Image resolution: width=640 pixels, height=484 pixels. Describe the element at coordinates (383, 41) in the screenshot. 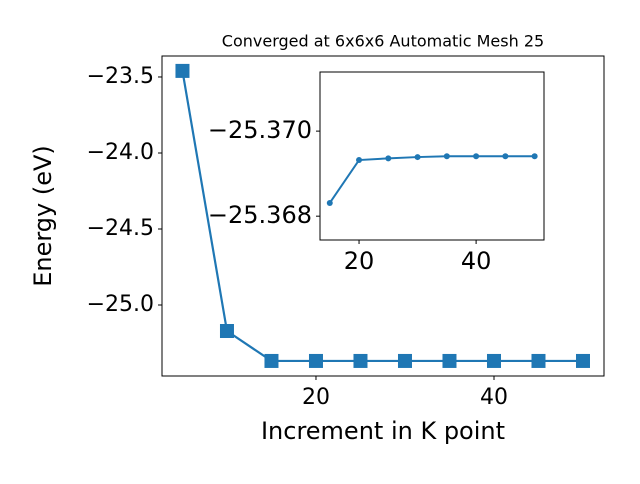

I see `chart-title: Converged at 6x6x6 Automatic Mesh 25` at that location.